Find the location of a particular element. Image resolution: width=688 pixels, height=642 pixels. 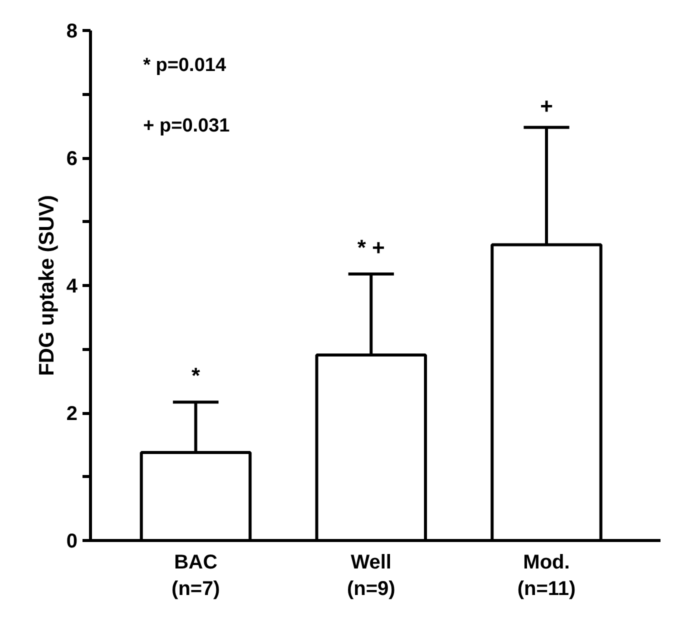

annotation: + p=0.031 is located at coordinates (186, 126).